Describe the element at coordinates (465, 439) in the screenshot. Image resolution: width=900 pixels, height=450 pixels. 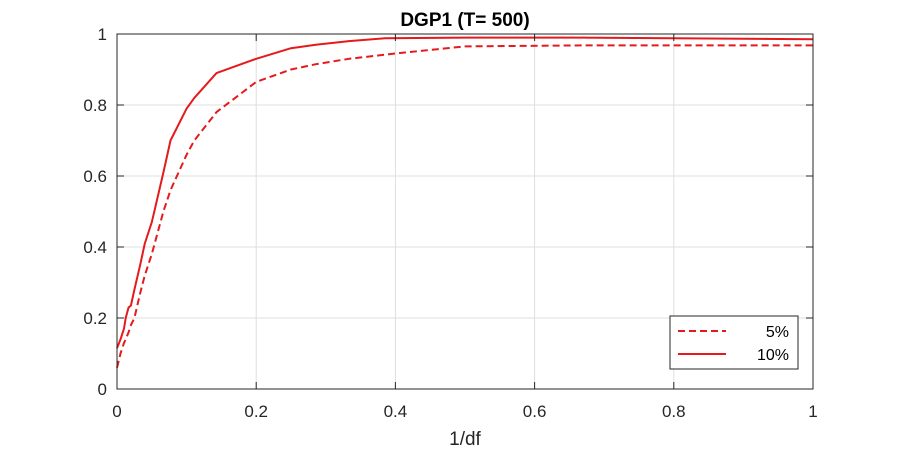
I see `x-axis-title: 1/df` at that location.